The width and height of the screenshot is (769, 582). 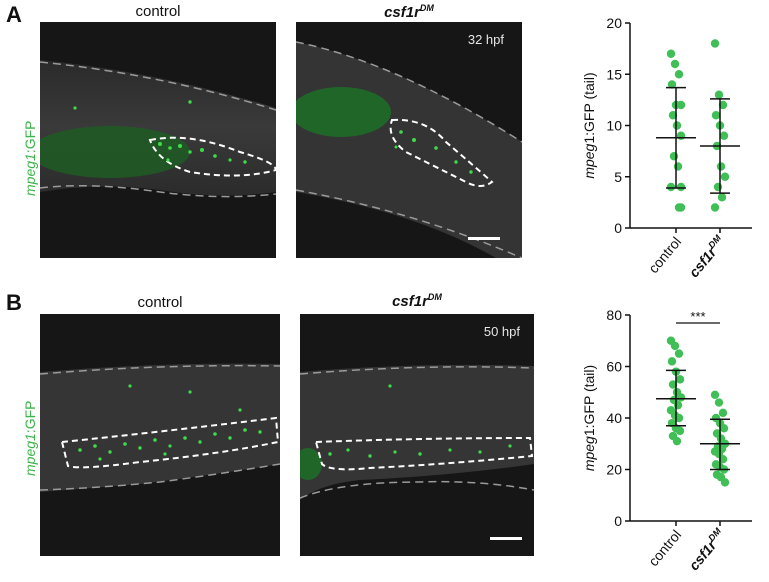 I want to click on panel-a-letter: A, so click(x=14, y=14).